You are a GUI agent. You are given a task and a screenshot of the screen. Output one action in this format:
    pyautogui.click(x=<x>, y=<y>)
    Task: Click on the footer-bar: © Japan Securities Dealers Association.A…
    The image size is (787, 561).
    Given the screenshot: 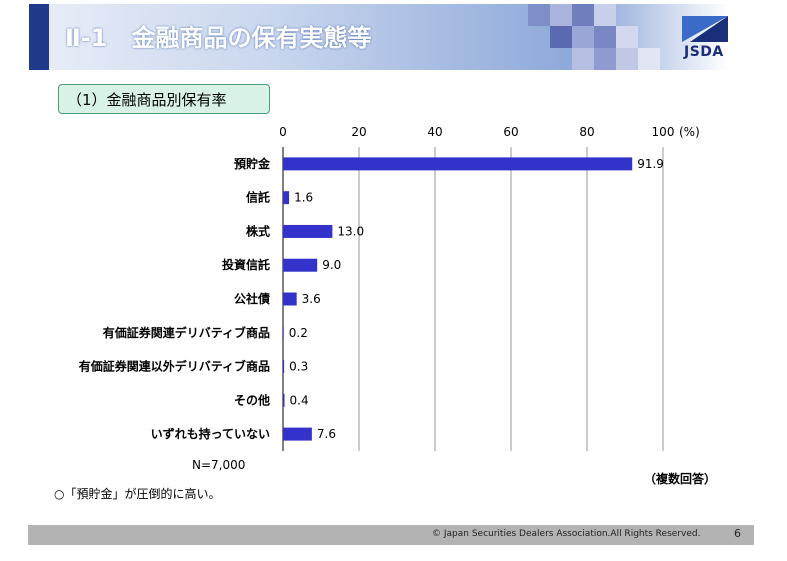 What is the action you would take?
    pyautogui.click(x=391, y=535)
    